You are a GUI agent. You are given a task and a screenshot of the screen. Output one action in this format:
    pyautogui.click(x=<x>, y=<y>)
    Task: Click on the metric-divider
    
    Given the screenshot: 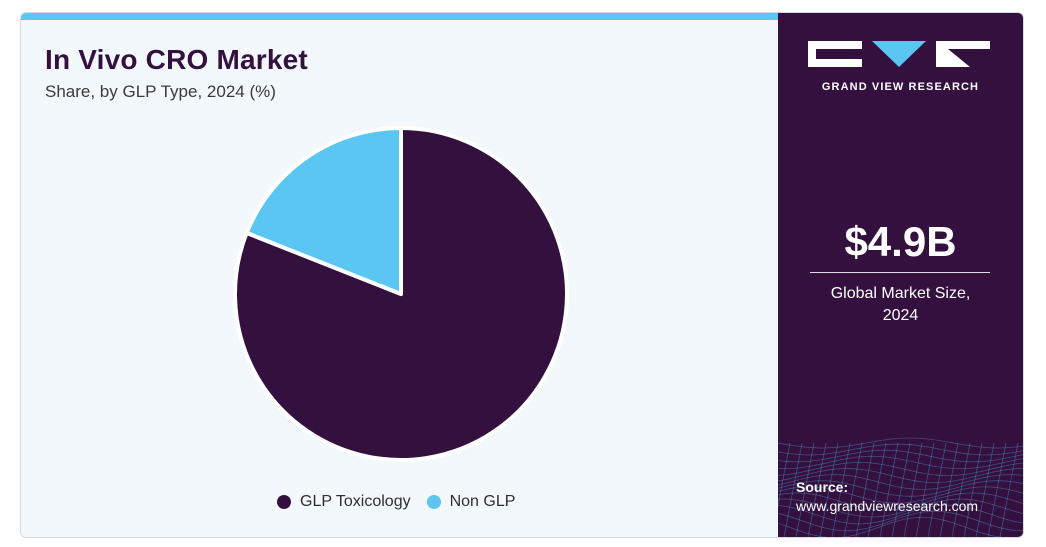 What is the action you would take?
    pyautogui.click(x=900, y=272)
    